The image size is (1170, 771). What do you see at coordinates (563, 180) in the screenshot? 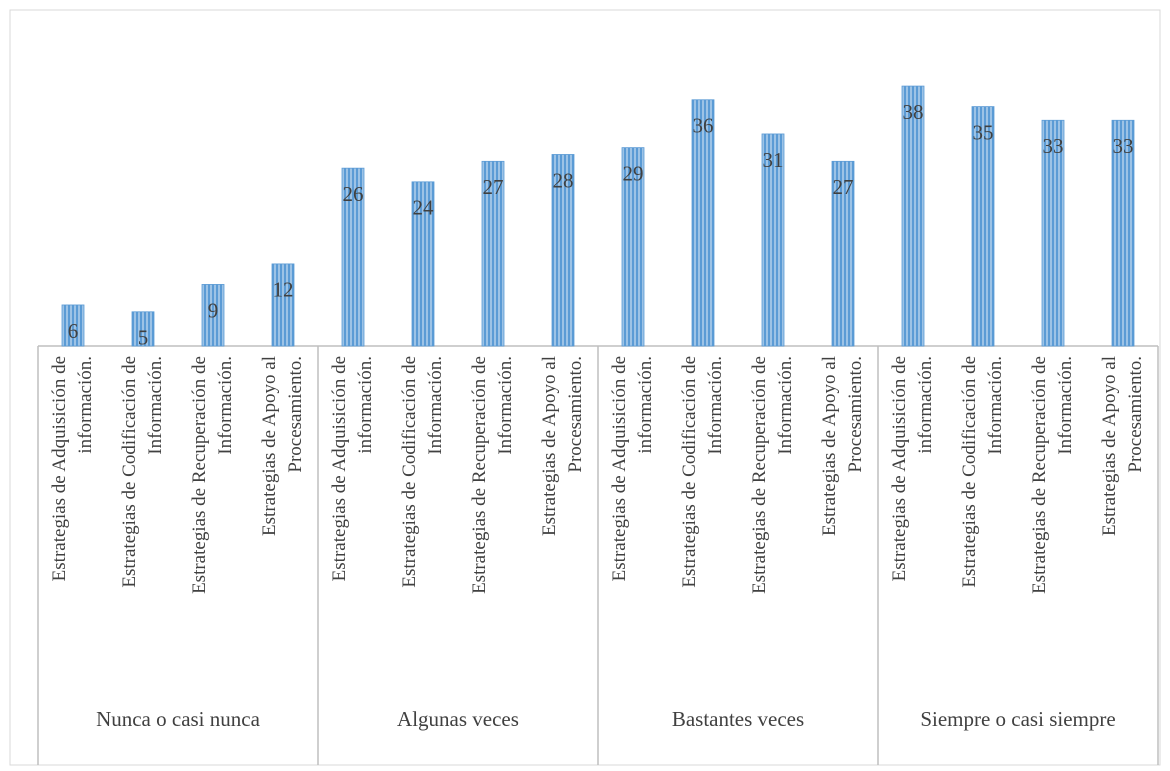
I see `value-label: 28` at bounding box center [563, 180].